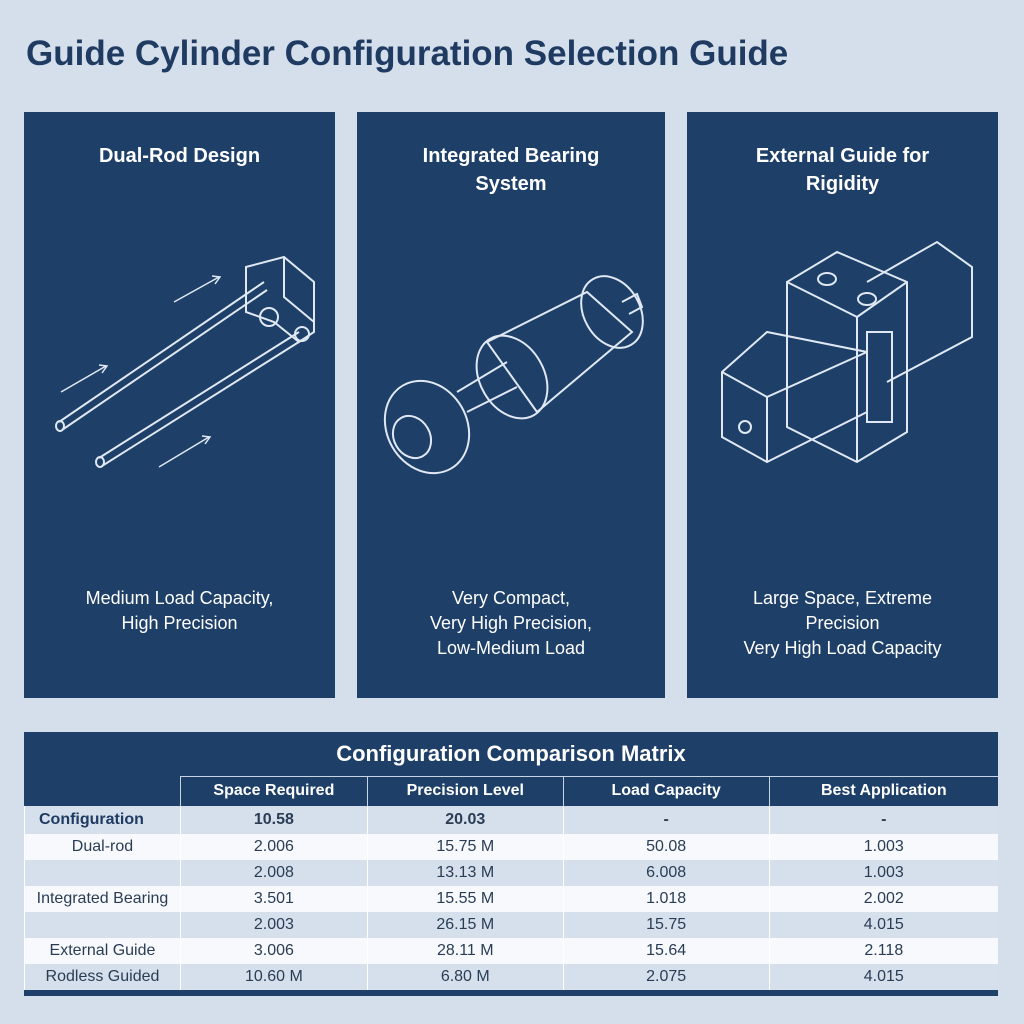  I want to click on table-row: Integrated Bearing 3.501 15.55 M 1.018 2.002, so click(511, 898).